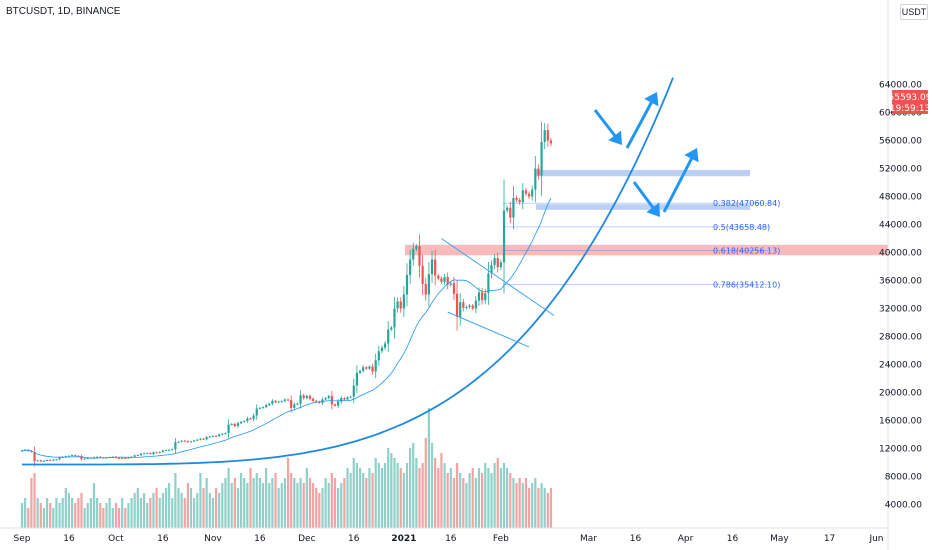  What do you see at coordinates (741, 227) in the screenshot?
I see `fib-level-label: 0.5(43658.48)` at bounding box center [741, 227].